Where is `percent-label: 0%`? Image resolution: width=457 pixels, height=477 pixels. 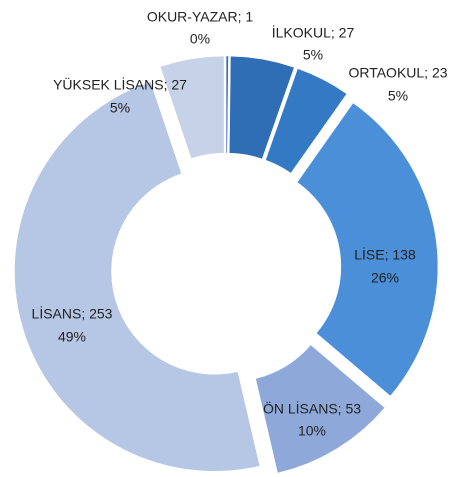 percent-label: 0% is located at coordinates (200, 39).